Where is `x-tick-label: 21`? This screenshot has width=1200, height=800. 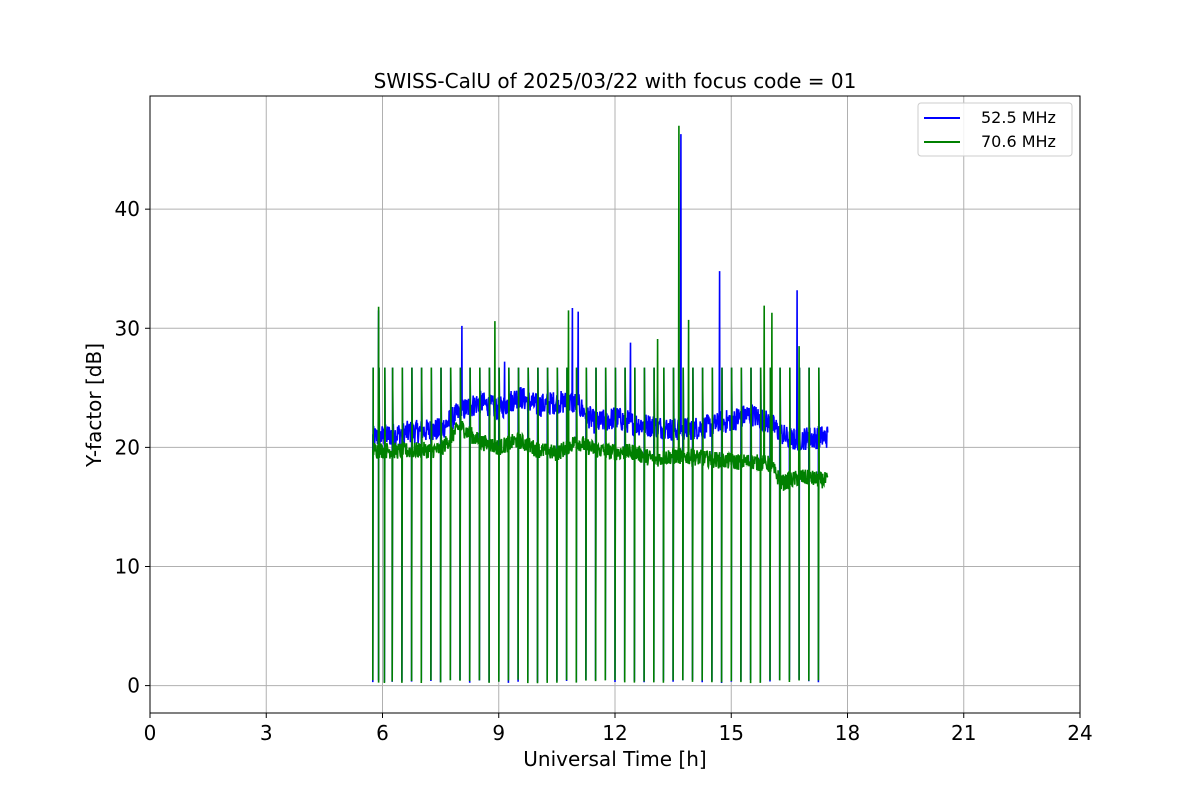
x-tick-label: 21 is located at coordinates (963, 733).